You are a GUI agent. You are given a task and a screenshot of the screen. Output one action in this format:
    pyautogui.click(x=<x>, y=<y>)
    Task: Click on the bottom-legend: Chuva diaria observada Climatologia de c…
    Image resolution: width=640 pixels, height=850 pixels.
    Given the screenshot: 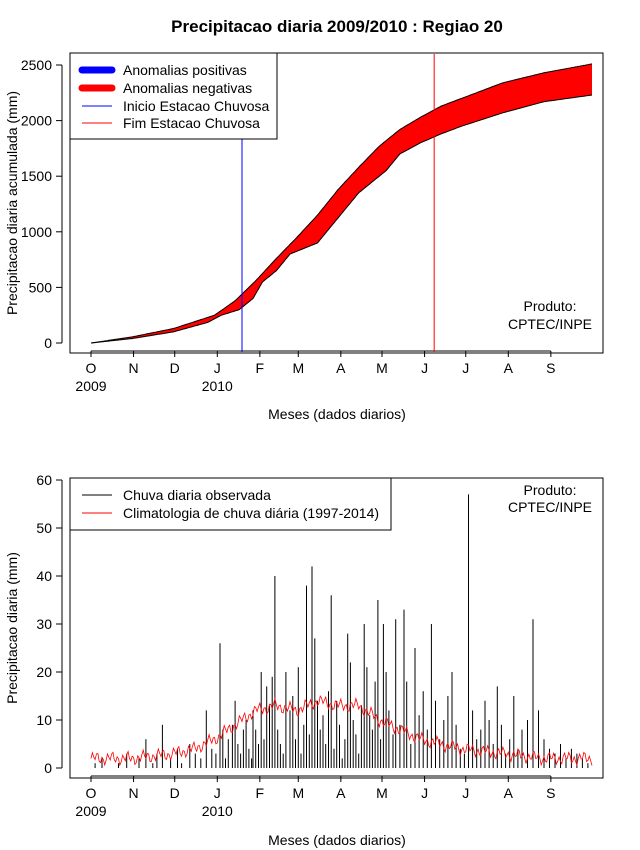 What is the action you would take?
    pyautogui.click(x=230, y=504)
    